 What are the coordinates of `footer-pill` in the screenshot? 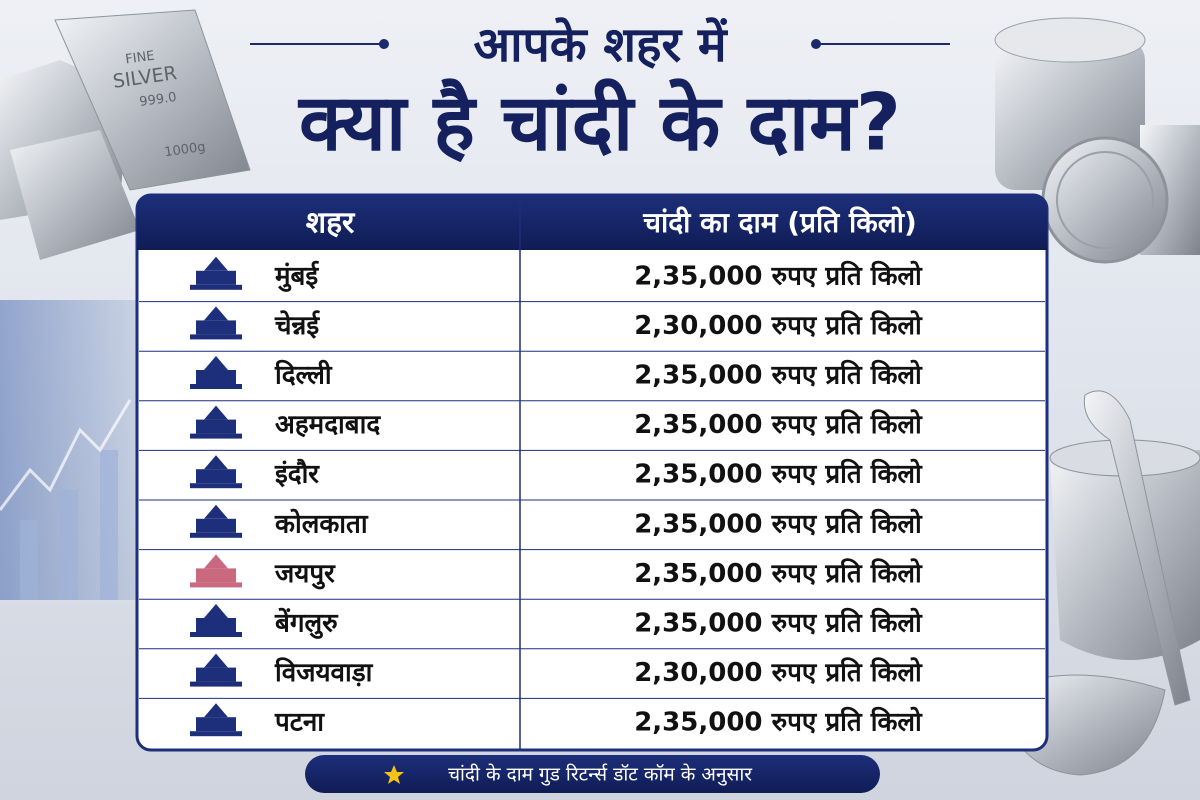 It's located at (592, 774).